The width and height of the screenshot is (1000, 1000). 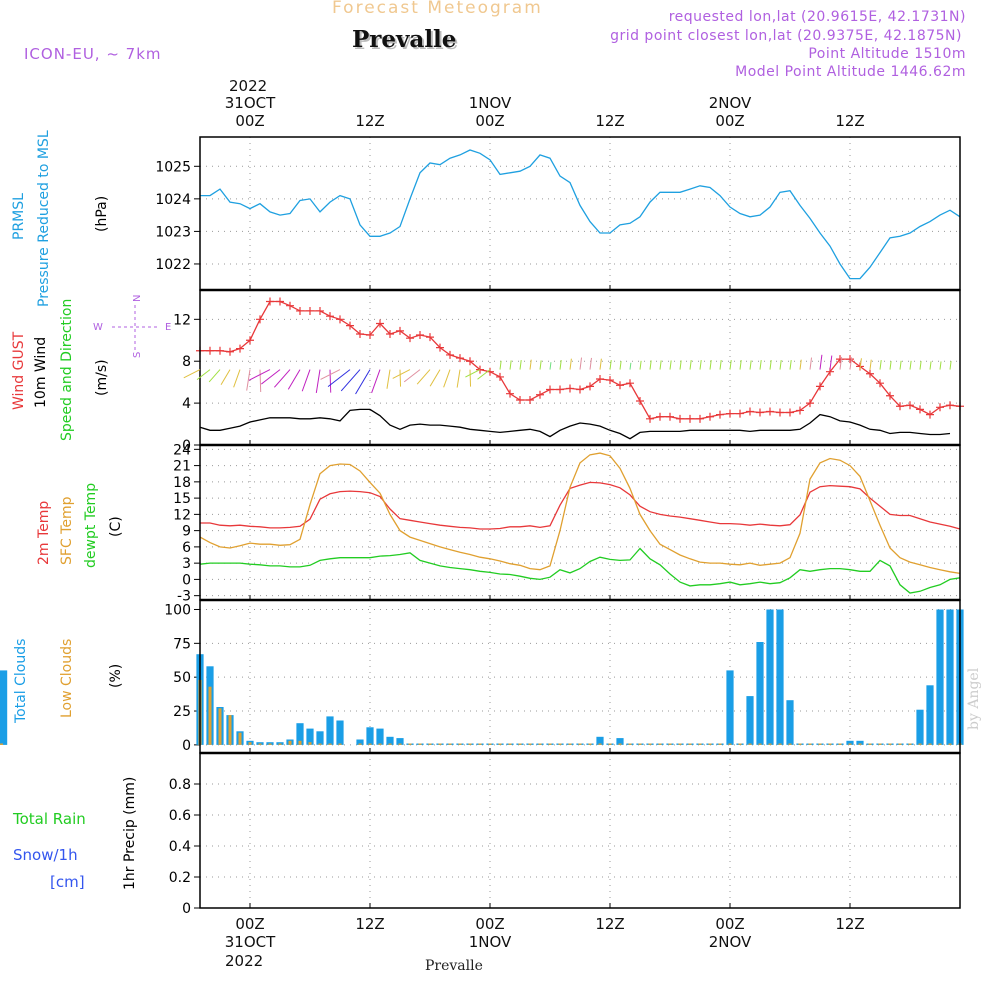 I want to click on cm-label: [cm], so click(x=67, y=882).